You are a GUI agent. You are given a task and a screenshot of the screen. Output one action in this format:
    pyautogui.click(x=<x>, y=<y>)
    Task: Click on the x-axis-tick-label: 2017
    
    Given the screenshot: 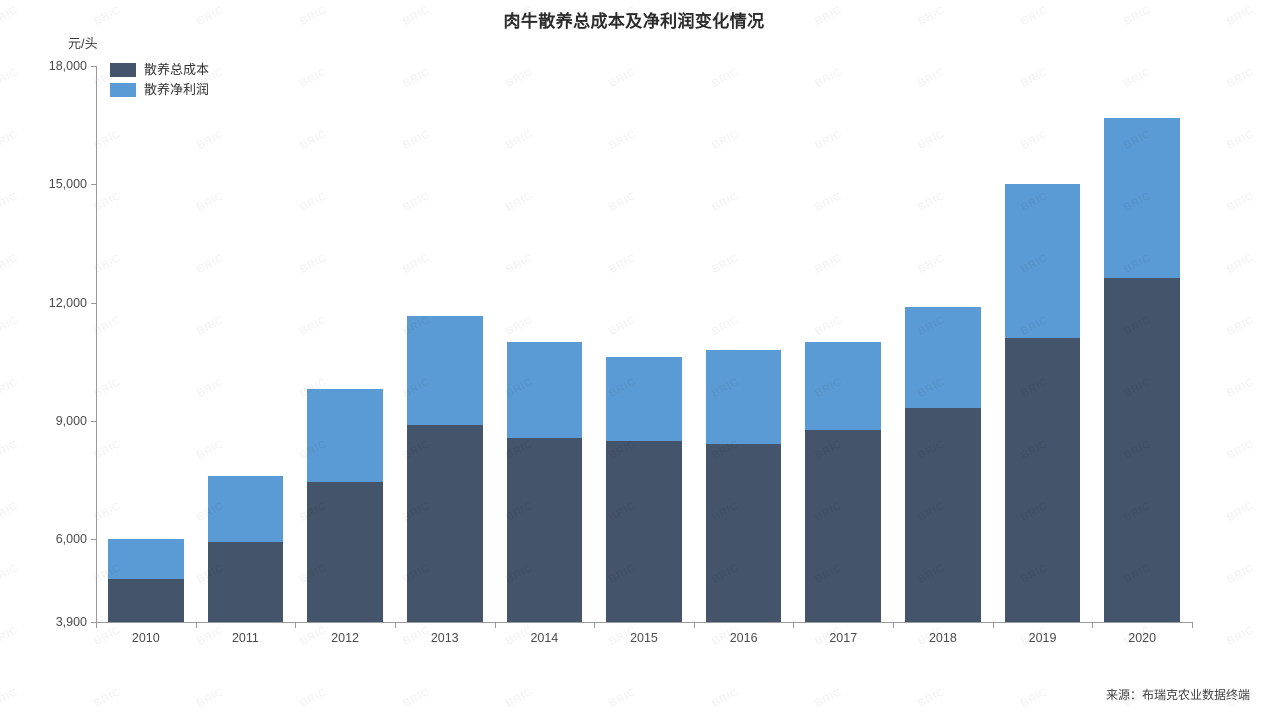 What is the action you would take?
    pyautogui.click(x=843, y=638)
    